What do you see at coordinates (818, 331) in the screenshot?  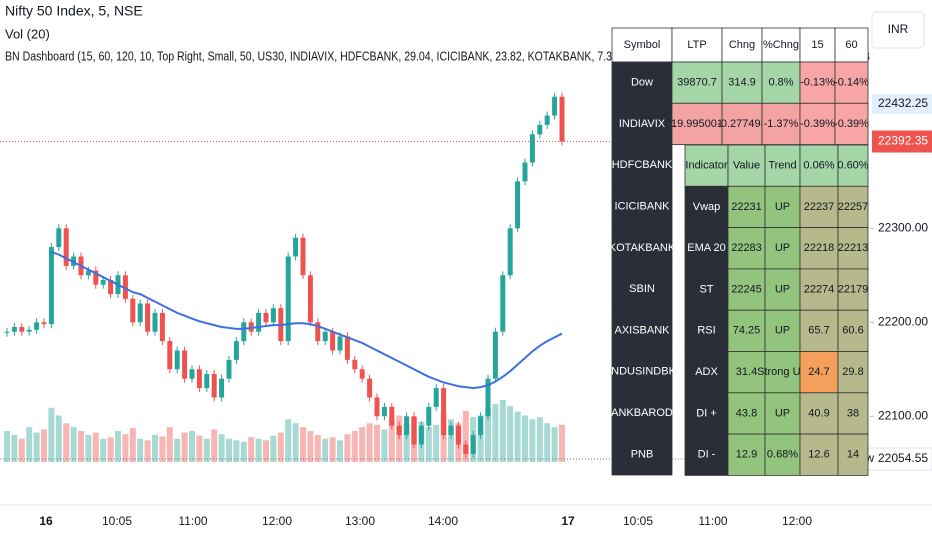 I see `table2-text: 65.7` at bounding box center [818, 331].